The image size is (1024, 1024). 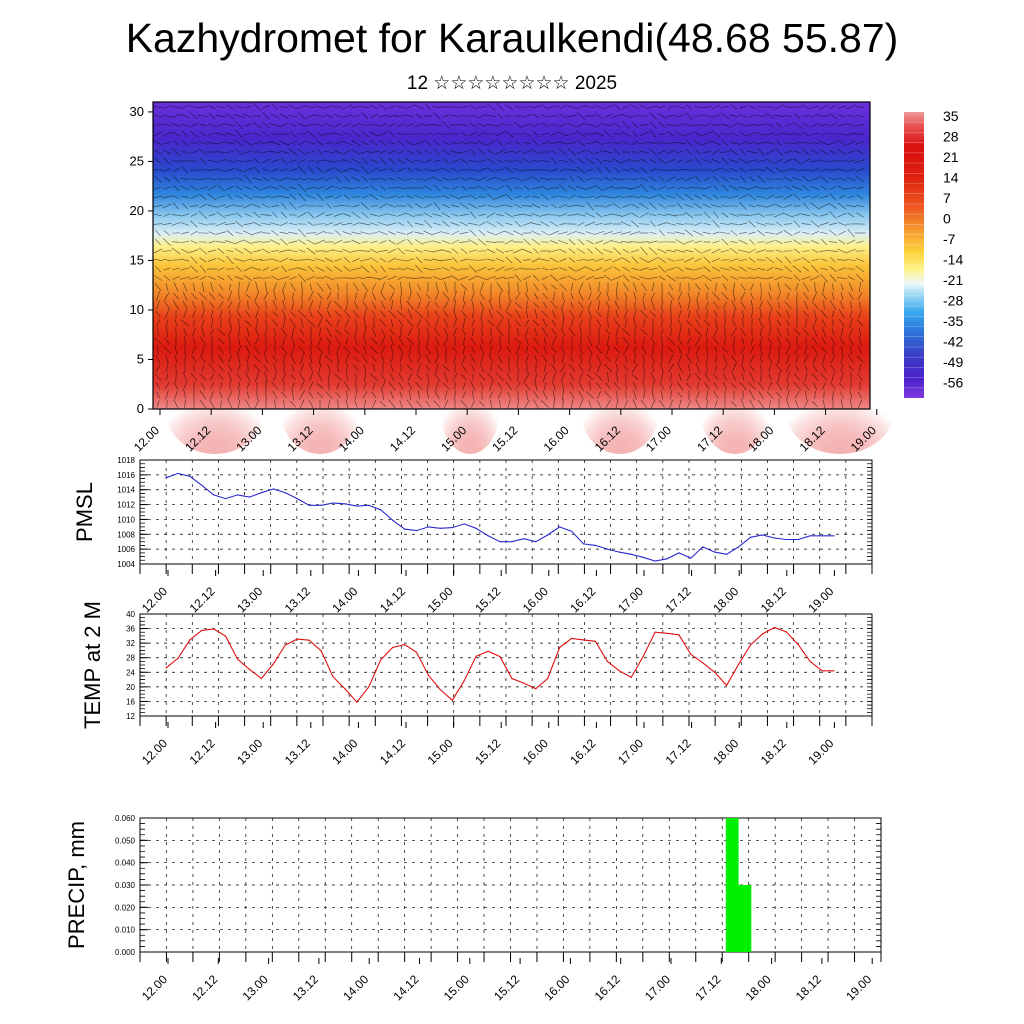 I want to click on precip-y-tick-label: 0.020, so click(x=125, y=907).